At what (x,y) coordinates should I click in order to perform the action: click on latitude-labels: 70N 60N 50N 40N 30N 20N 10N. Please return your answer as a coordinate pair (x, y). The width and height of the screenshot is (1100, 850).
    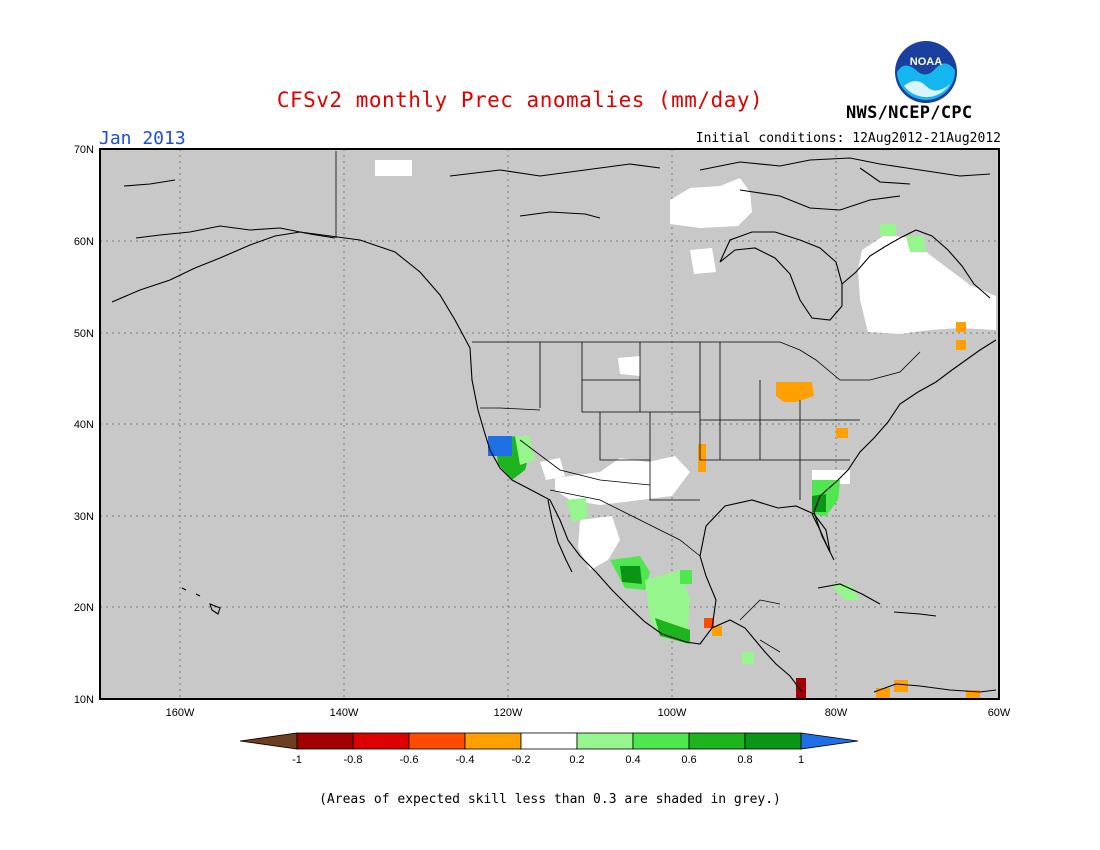
    Looking at the image, I should click on (84, 425).